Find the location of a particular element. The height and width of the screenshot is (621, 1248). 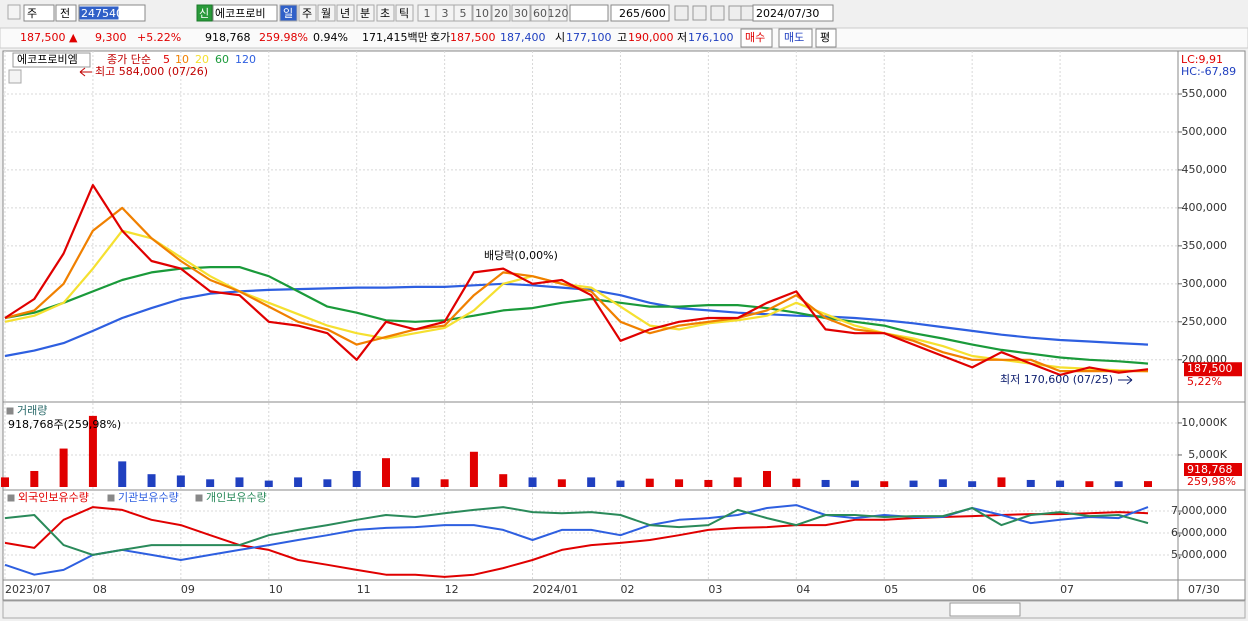

mode-select is located at coordinates (66, 13).